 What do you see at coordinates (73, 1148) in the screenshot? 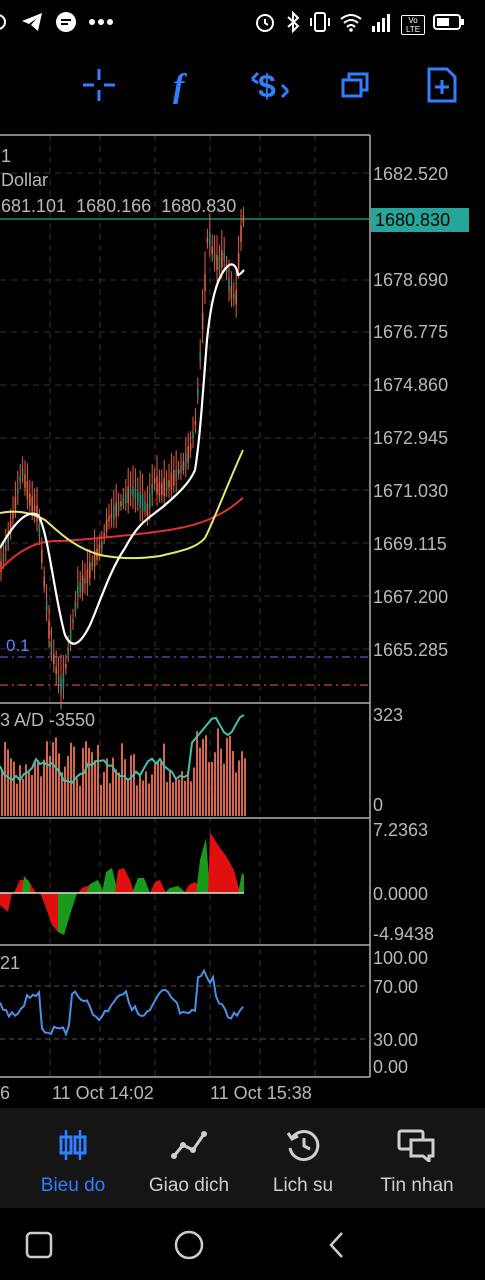
I see `candlestick-icon` at bounding box center [73, 1148].